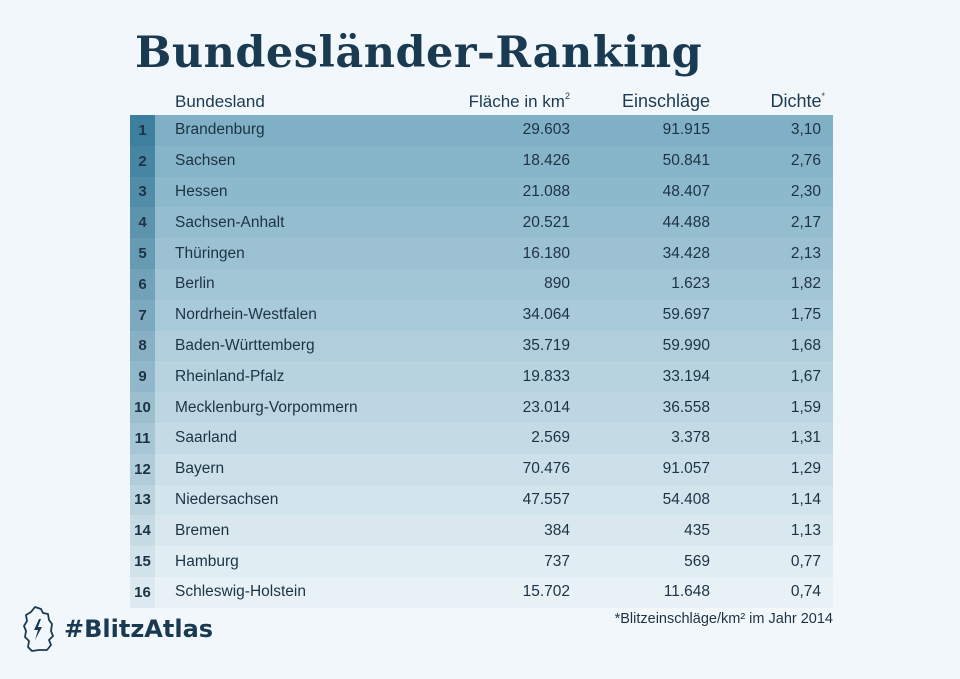 The height and width of the screenshot is (679, 960). I want to click on table-row: 9 Rheinland-Pfalz 19.833 33.194 1,67, so click(481, 377).